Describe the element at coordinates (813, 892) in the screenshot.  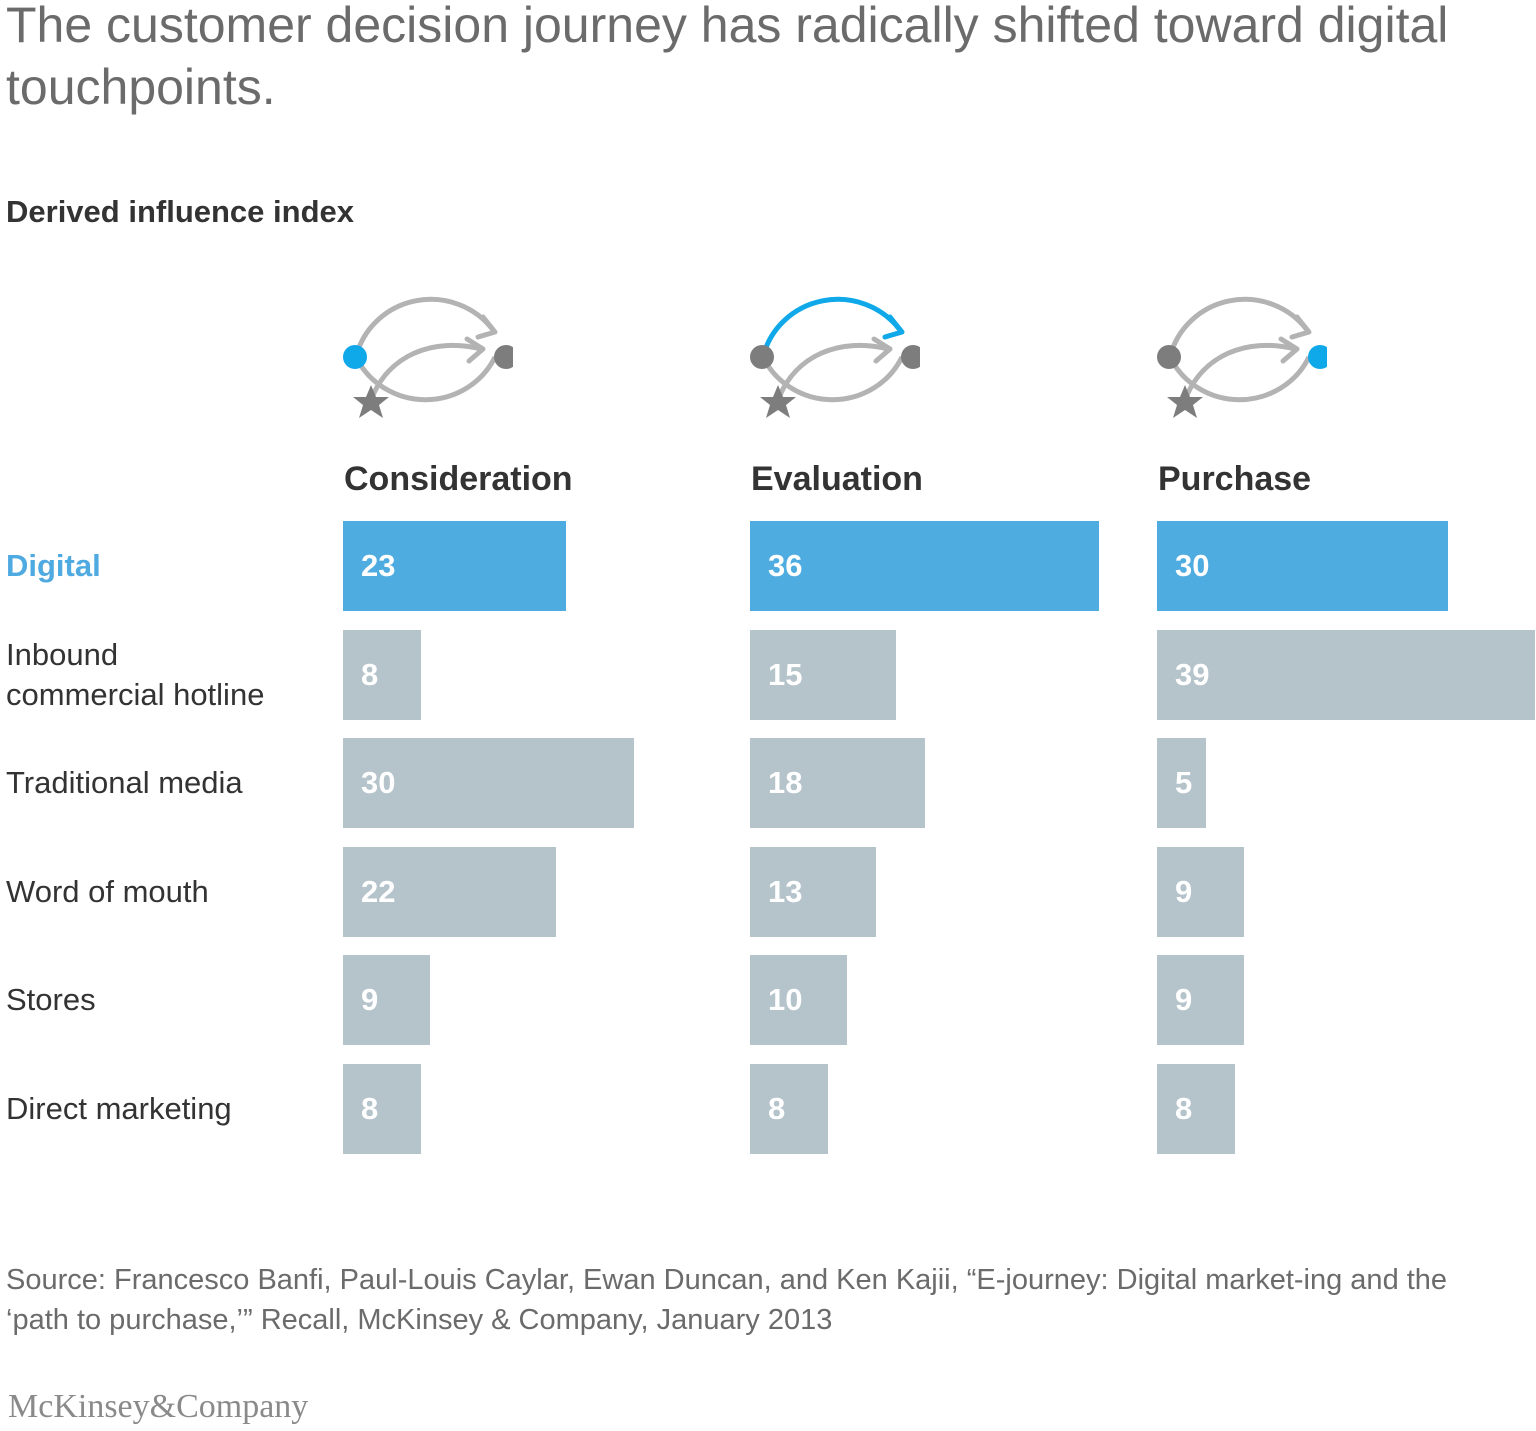
I see `bar: 13` at that location.